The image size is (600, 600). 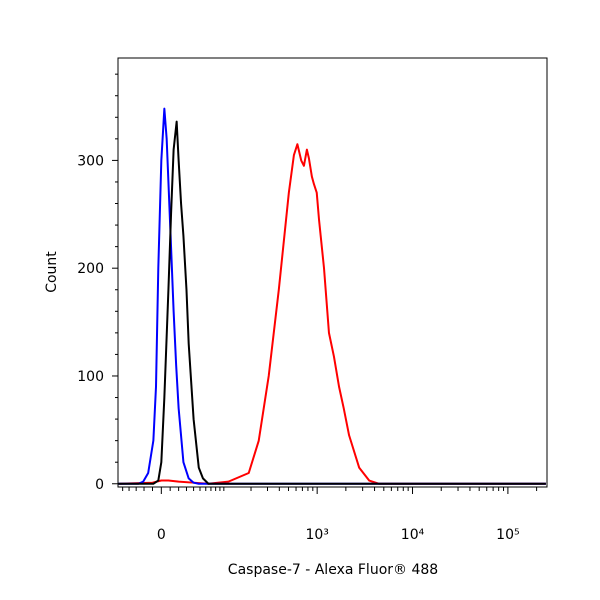 I want to click on x-tick-label: 10⁴, so click(x=413, y=535).